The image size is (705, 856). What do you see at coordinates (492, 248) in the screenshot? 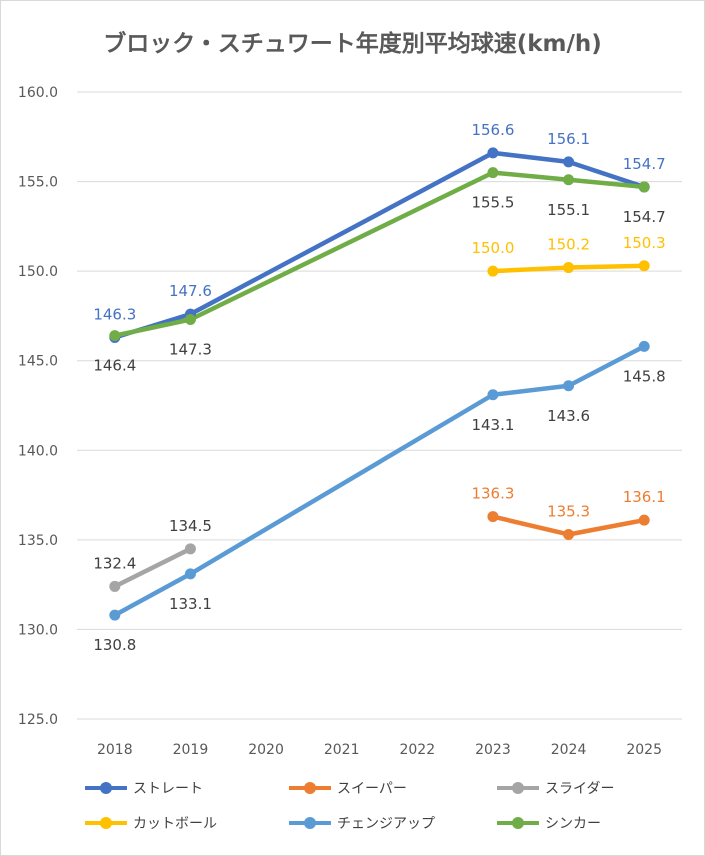
I see `data-label: 150.0` at bounding box center [492, 248].